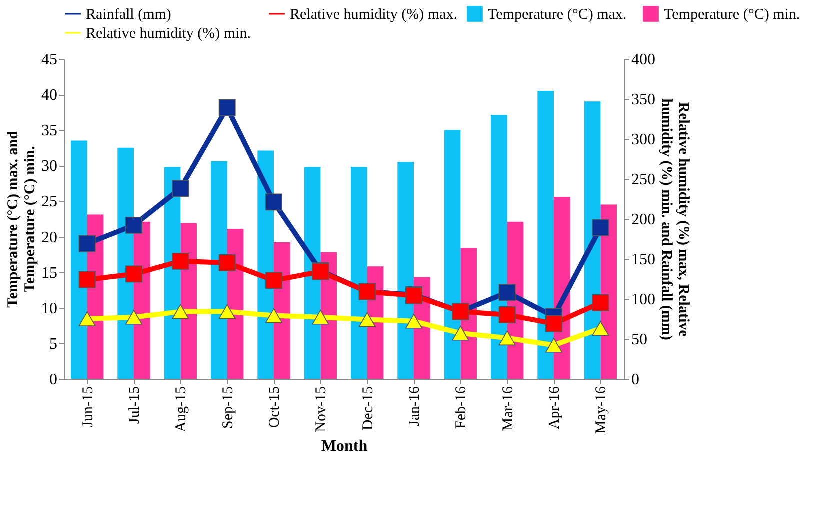 The height and width of the screenshot is (517, 830). What do you see at coordinates (50, 95) in the screenshot?
I see `y-tick-label: 40` at bounding box center [50, 95].